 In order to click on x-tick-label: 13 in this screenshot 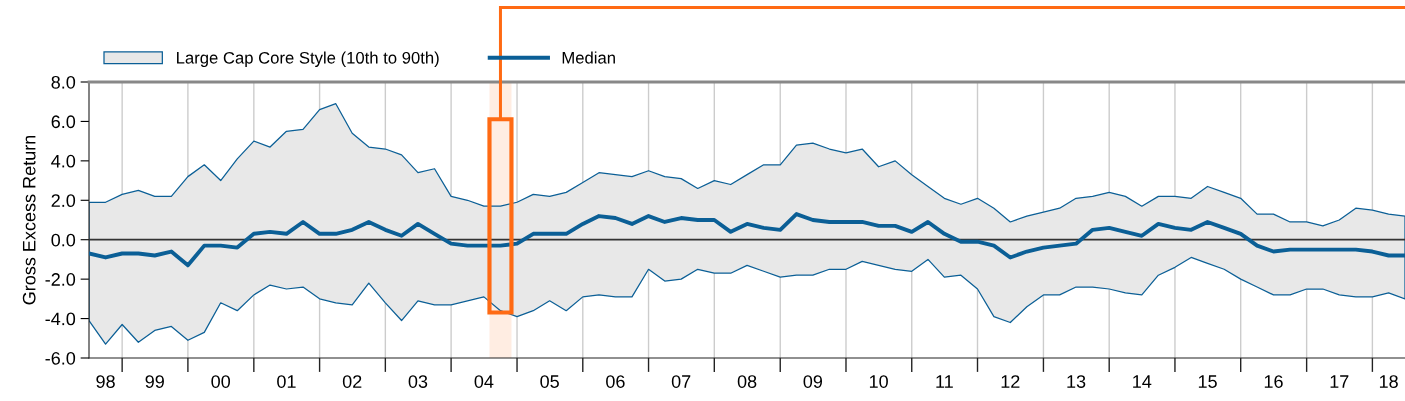, I will do `click(1076, 381)`.